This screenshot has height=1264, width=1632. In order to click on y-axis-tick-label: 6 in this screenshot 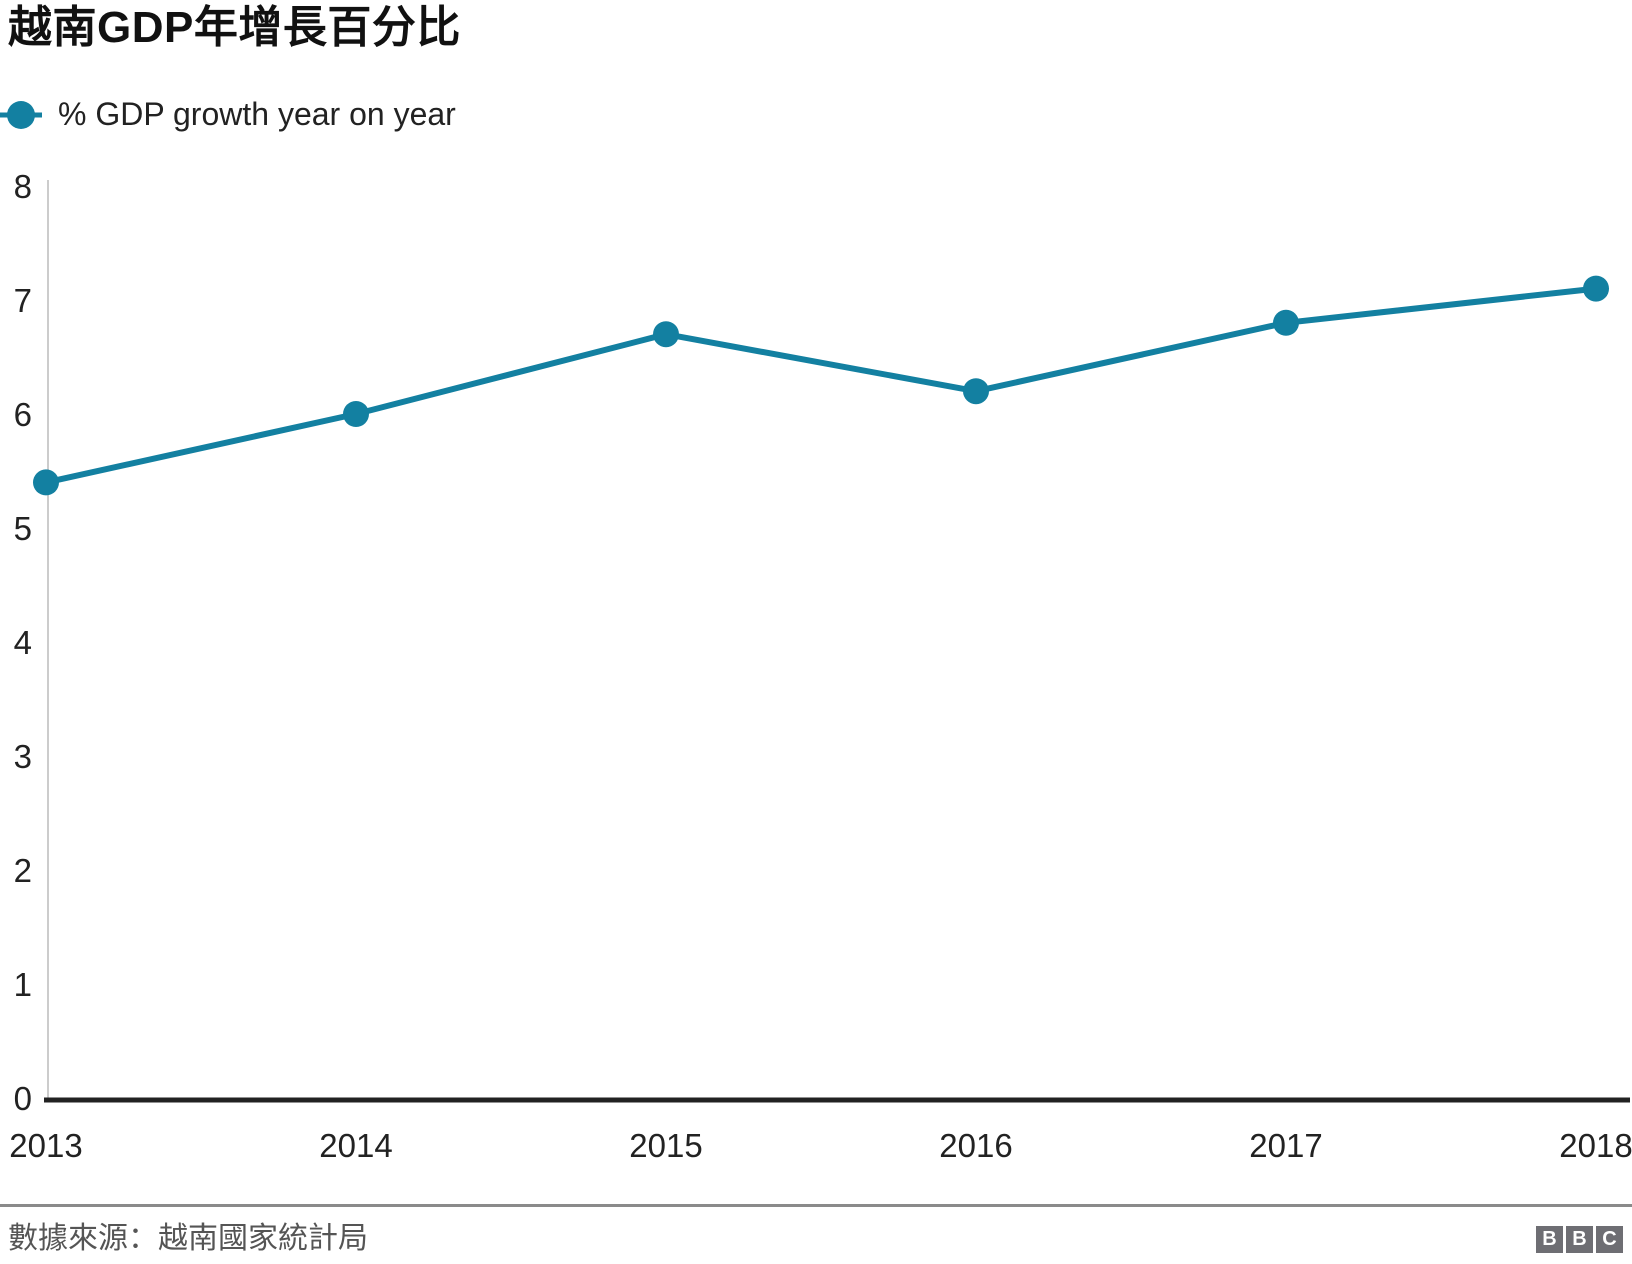, I will do `click(23, 414)`.